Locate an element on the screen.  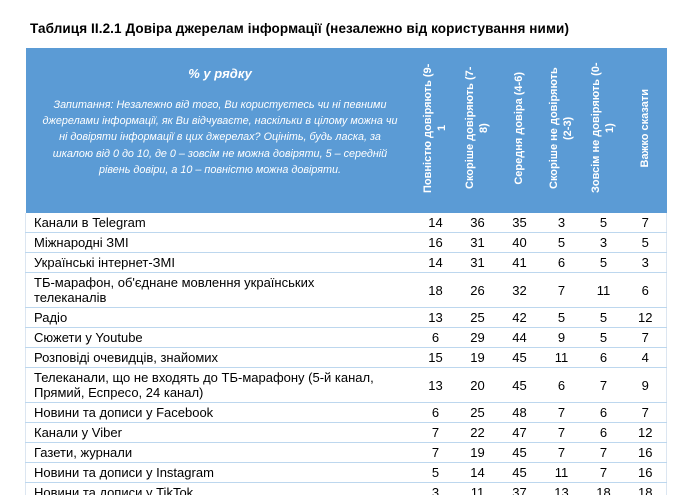
table-row: Новини та дописи у Facebook 6 25 48 7 6 7 is located at coordinates (346, 412).